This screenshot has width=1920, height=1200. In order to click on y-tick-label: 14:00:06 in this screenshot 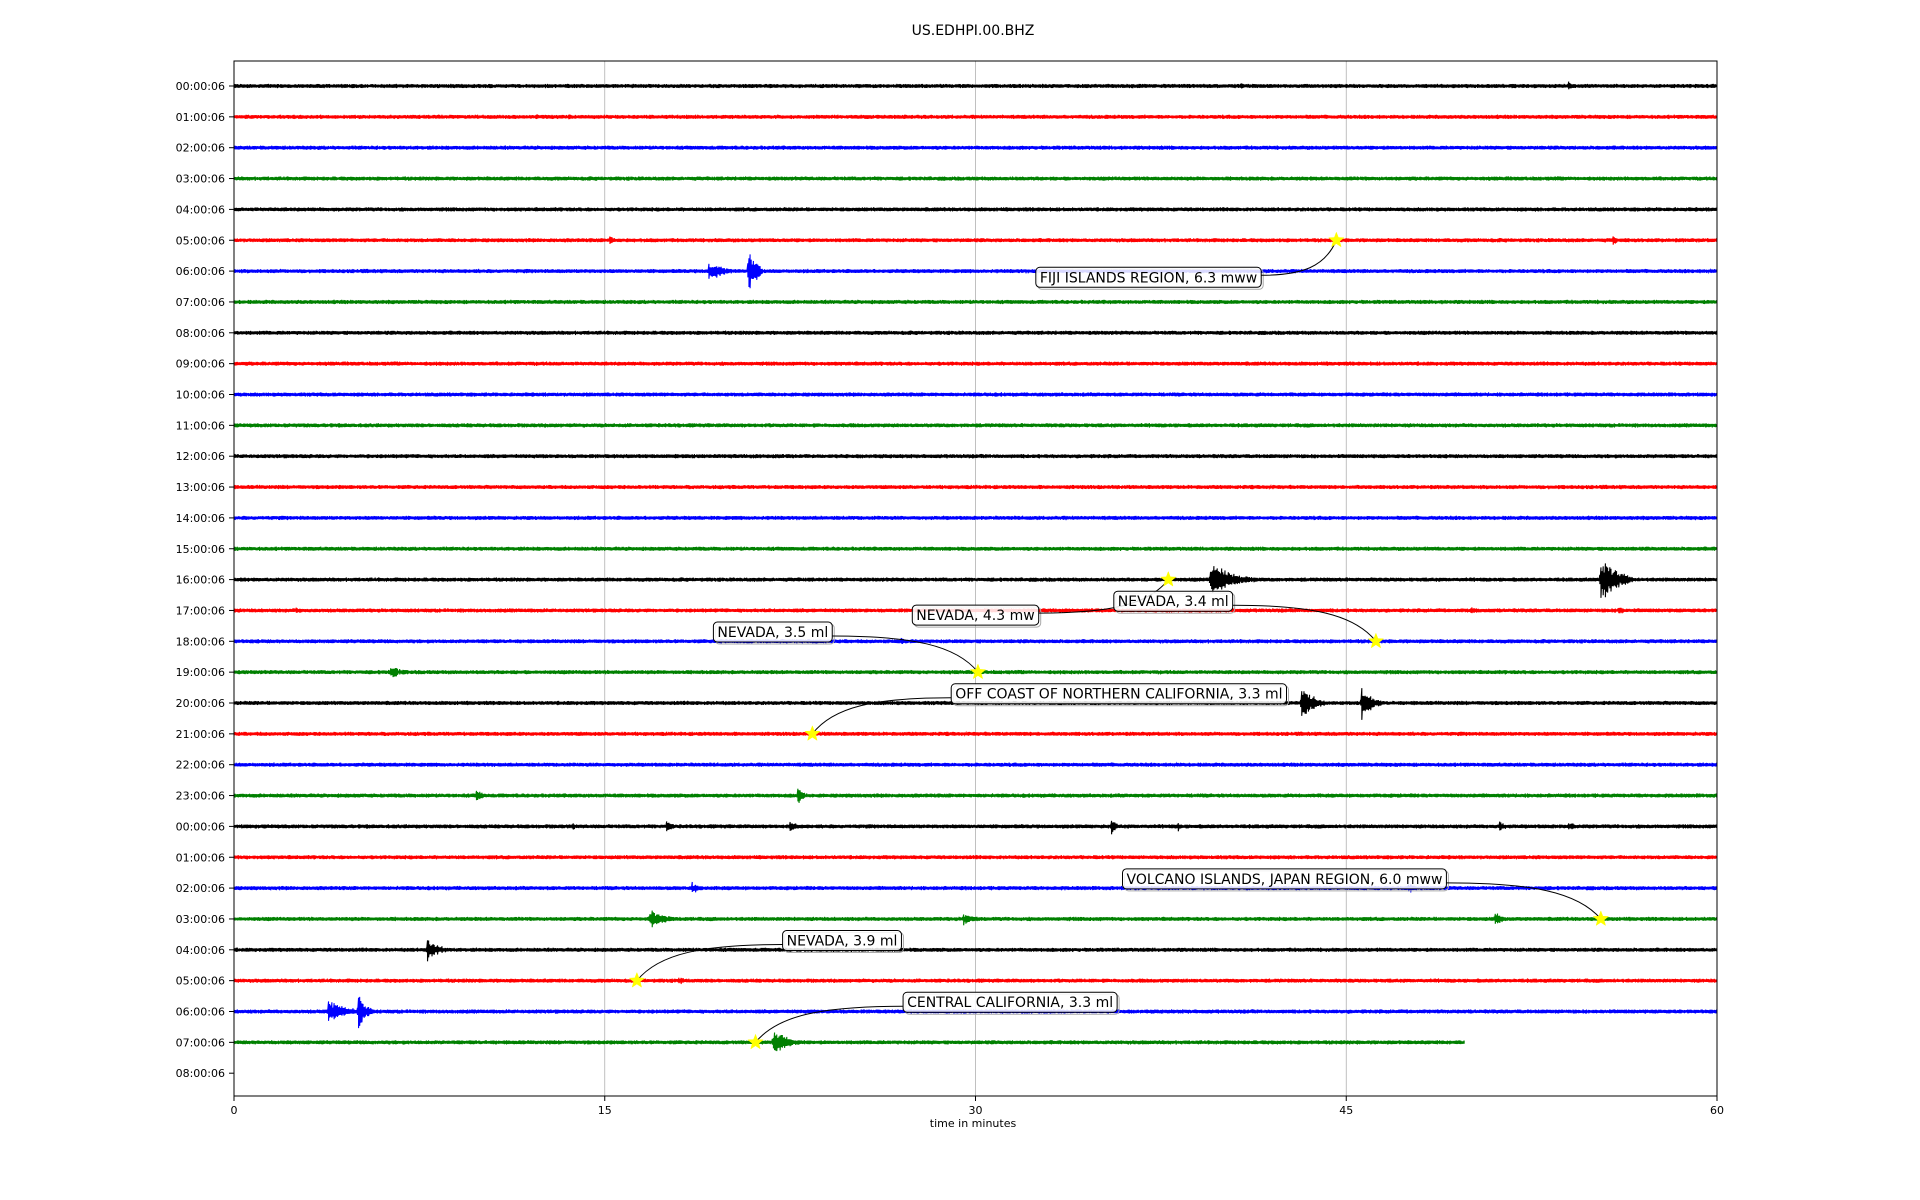, I will do `click(200, 518)`.